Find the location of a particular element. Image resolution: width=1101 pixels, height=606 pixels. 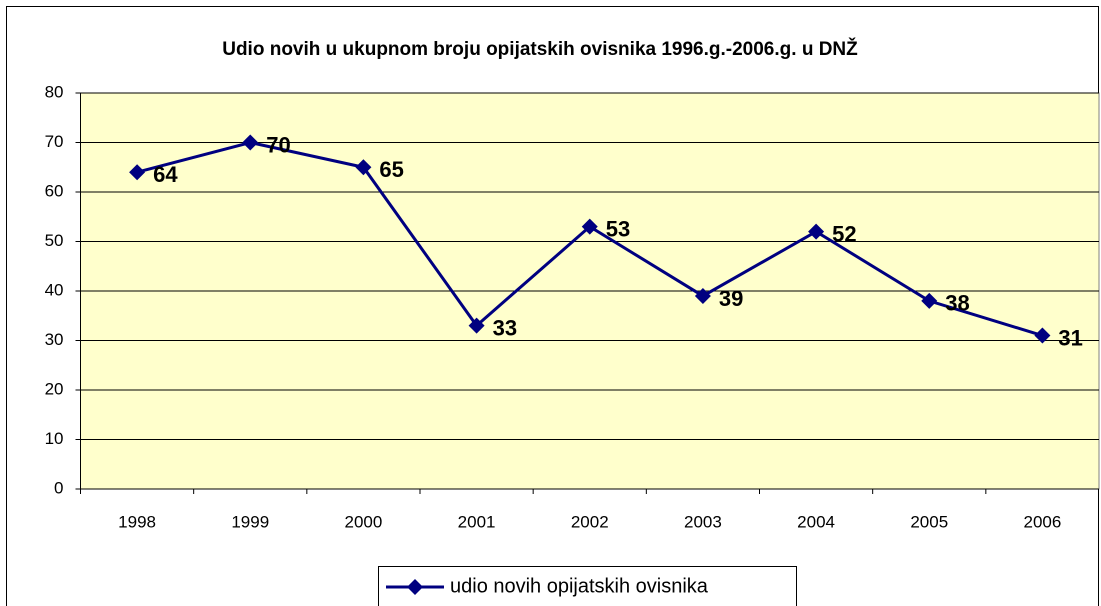

y-tick-label: 30 is located at coordinates (54, 339).